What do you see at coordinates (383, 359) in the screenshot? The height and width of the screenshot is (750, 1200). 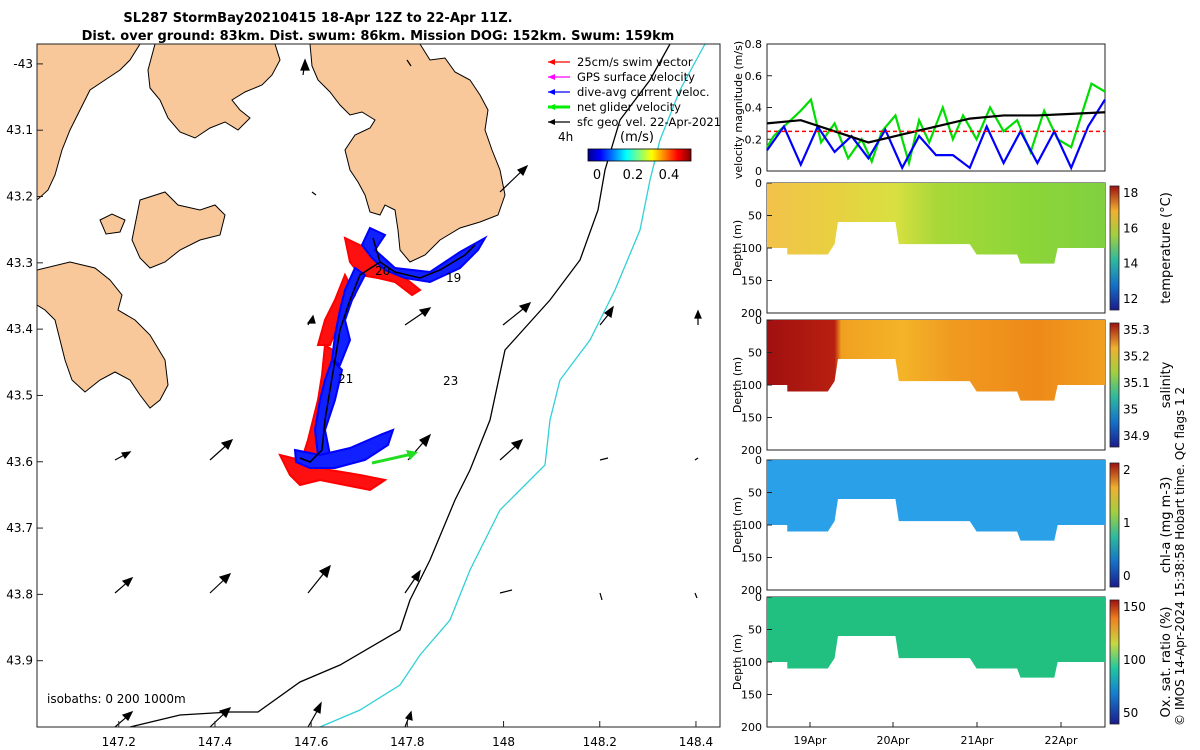 I see `glider-track` at bounding box center [383, 359].